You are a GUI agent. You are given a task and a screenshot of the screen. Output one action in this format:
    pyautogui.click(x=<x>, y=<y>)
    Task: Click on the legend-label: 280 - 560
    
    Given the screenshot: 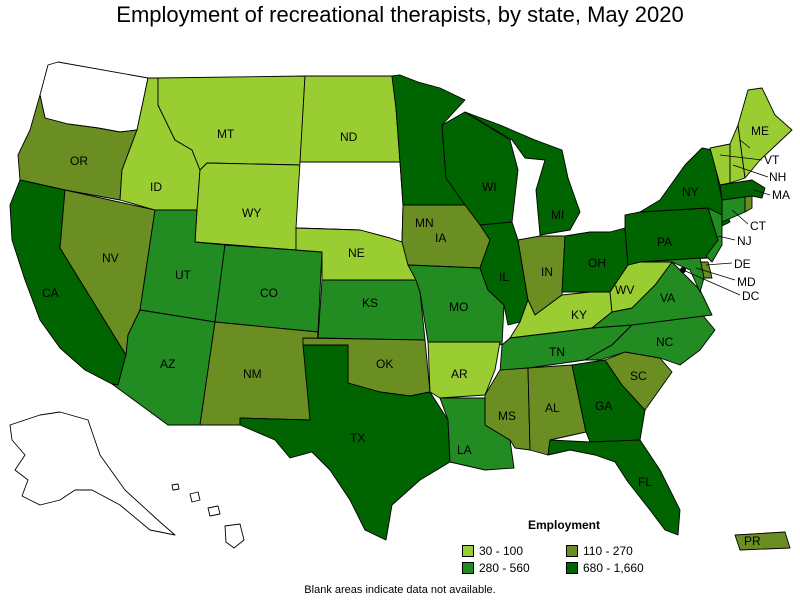 What is the action you would take?
    pyautogui.click(x=504, y=568)
    